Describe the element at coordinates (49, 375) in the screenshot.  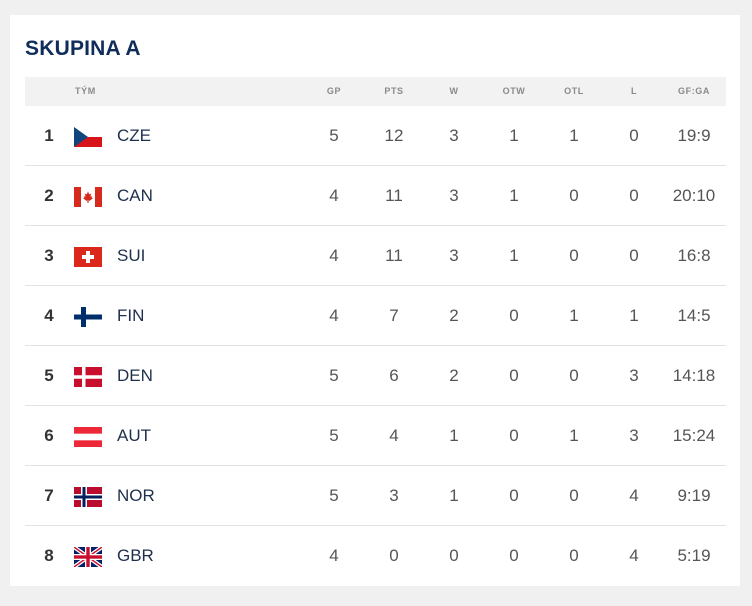
I see `rank: 5` at that location.